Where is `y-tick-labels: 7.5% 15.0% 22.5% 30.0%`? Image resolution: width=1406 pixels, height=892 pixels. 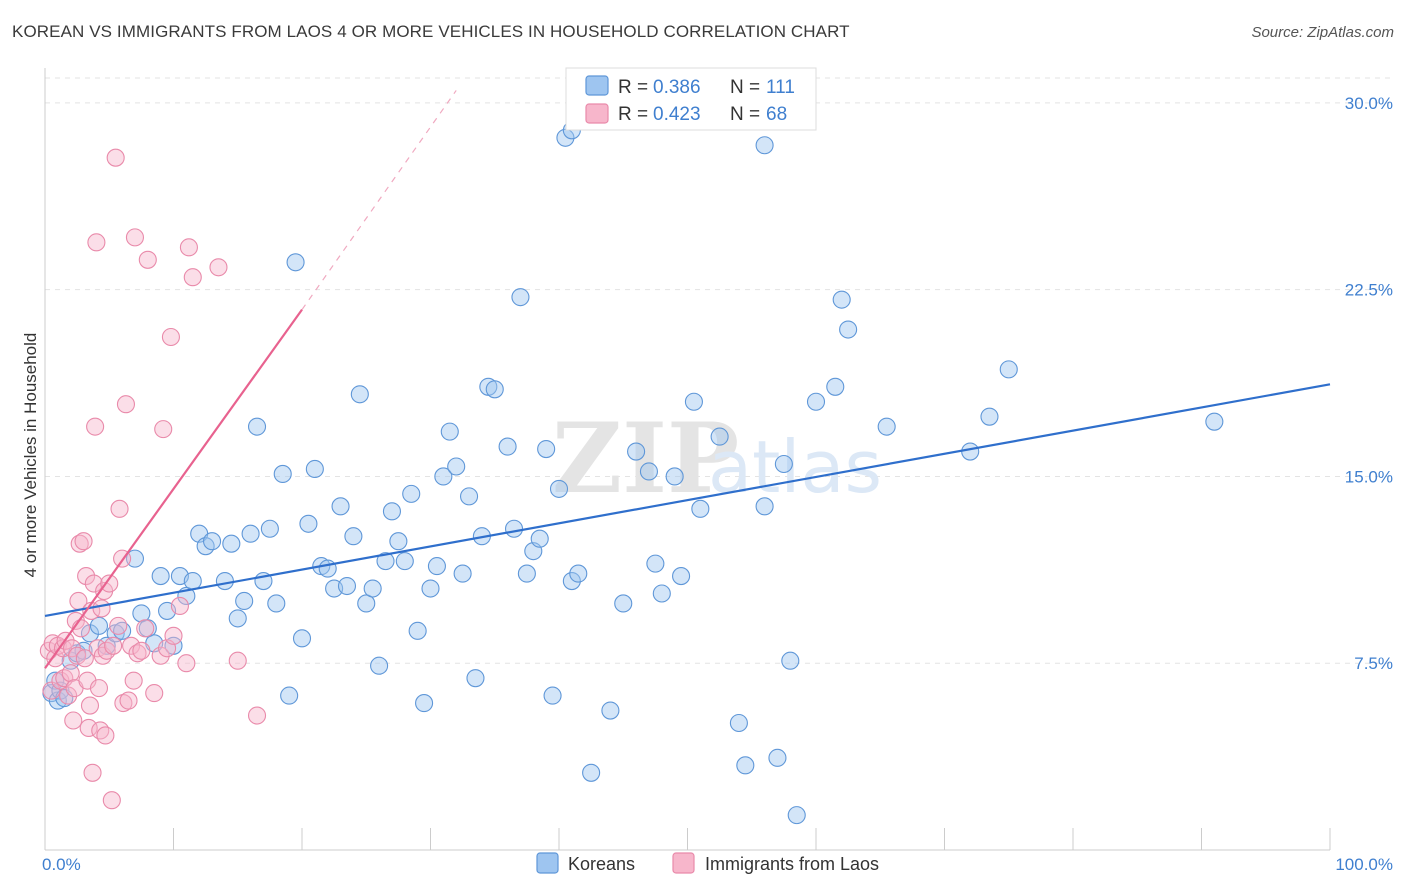
y-tick-labels: 7.5% 15.0% 22.5% 30.0% is located at coordinates (1369, 383).